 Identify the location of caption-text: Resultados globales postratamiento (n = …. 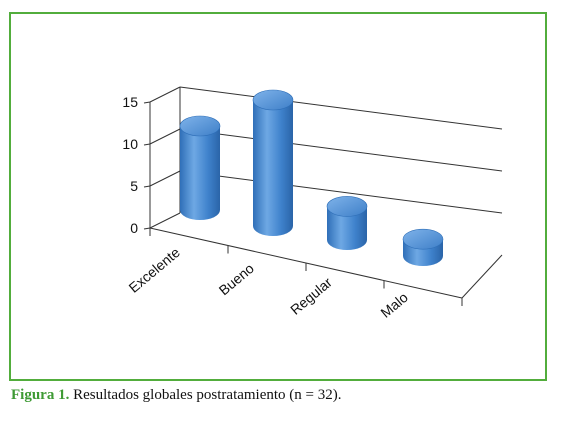
(205, 395).